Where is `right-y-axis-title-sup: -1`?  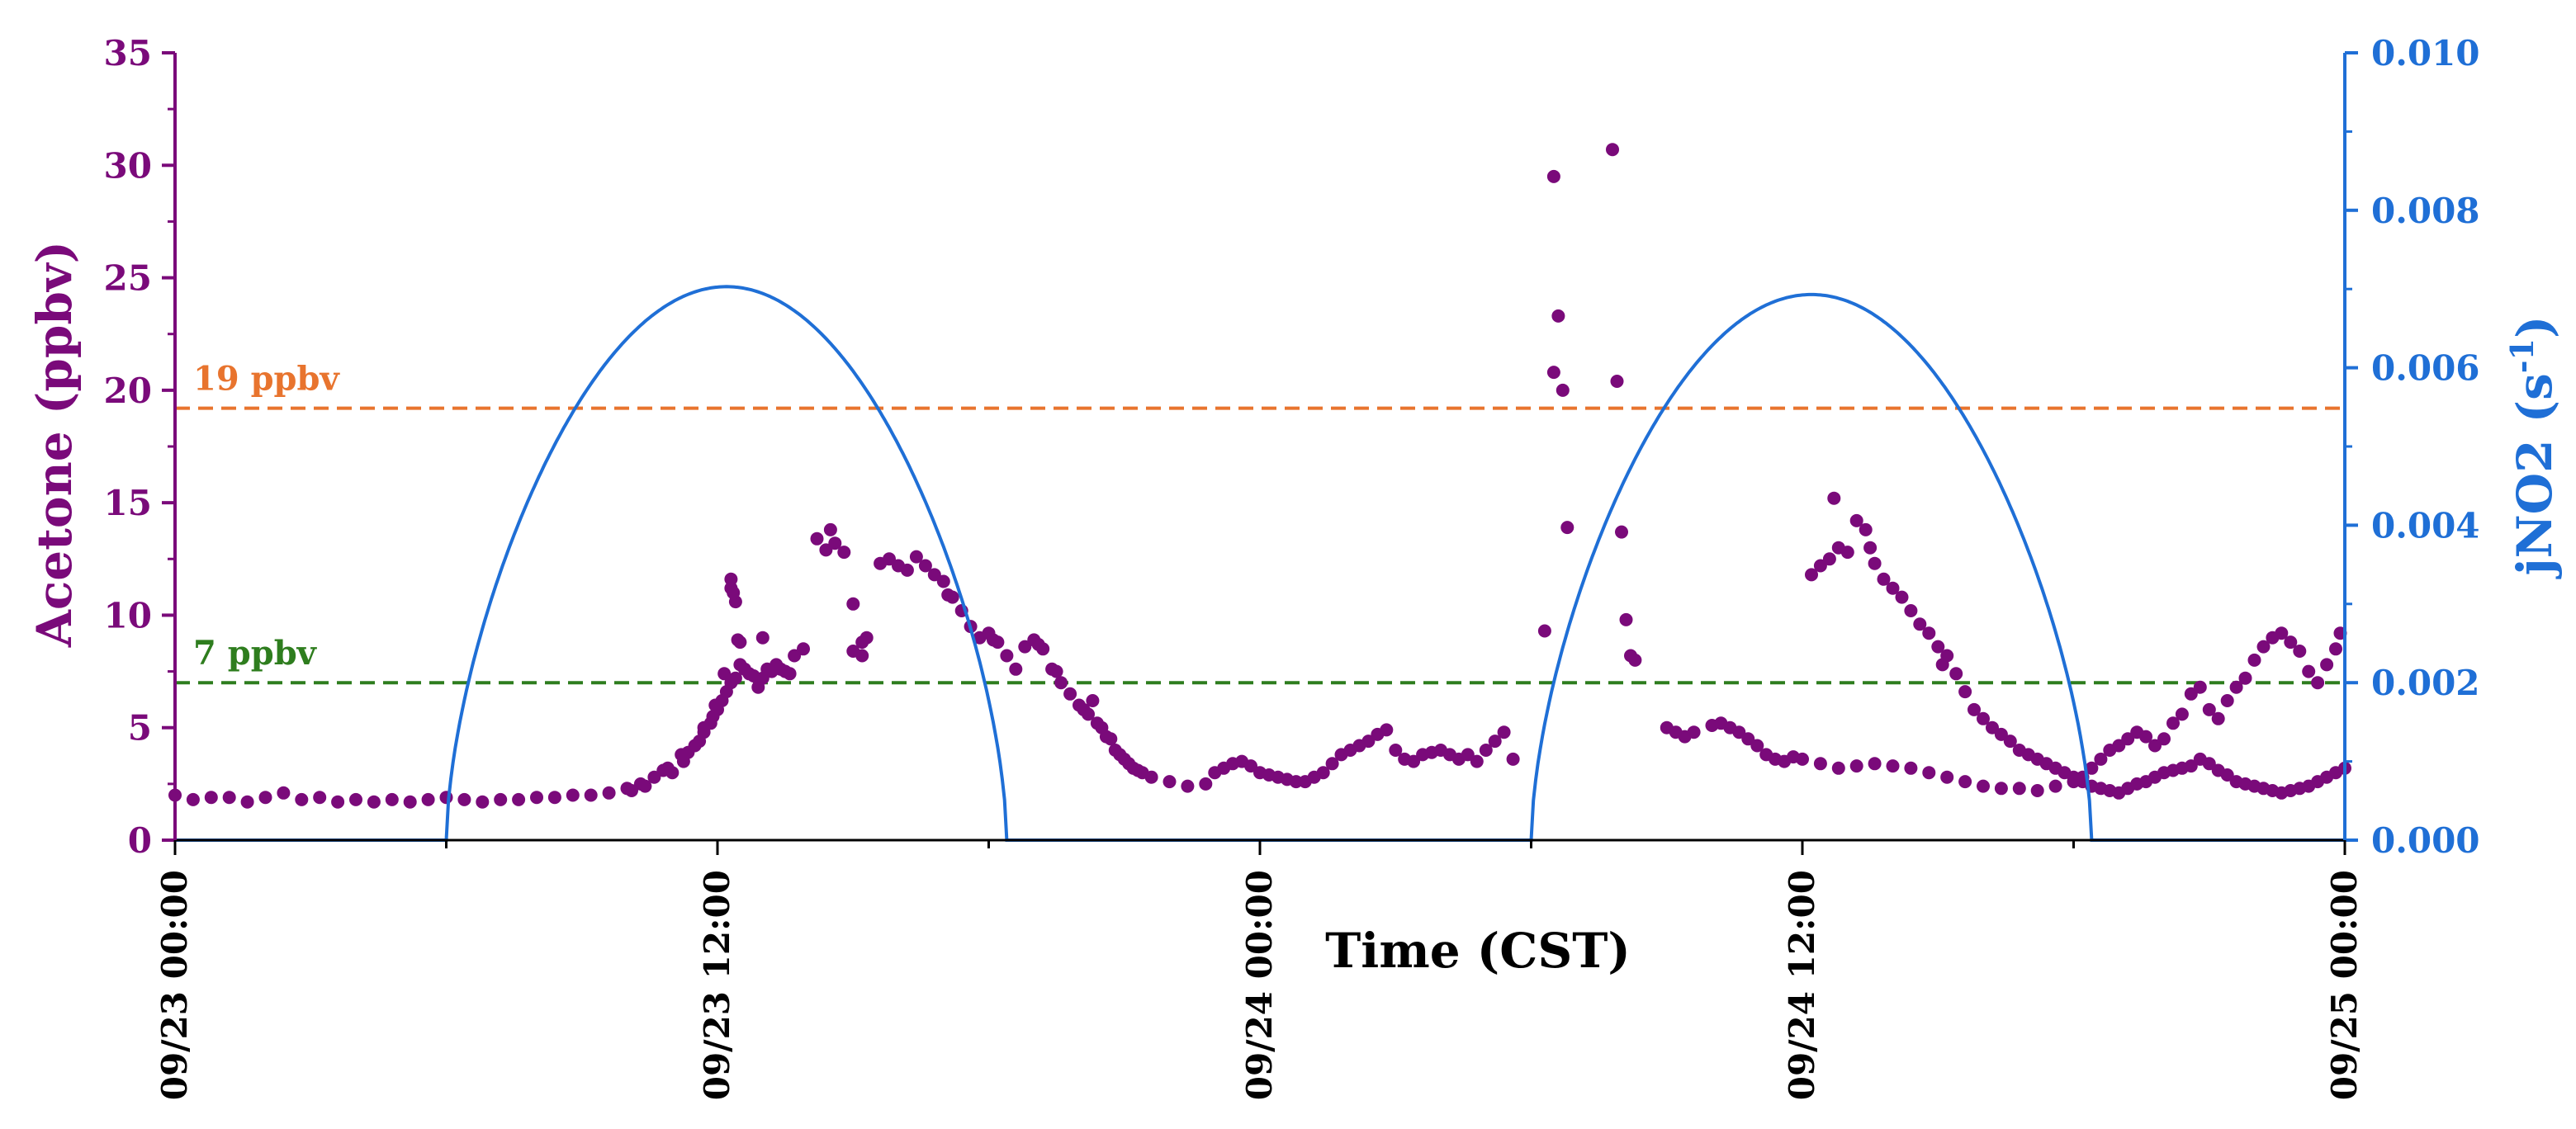 right-y-axis-title-sup: -1 is located at coordinates (2521, 355).